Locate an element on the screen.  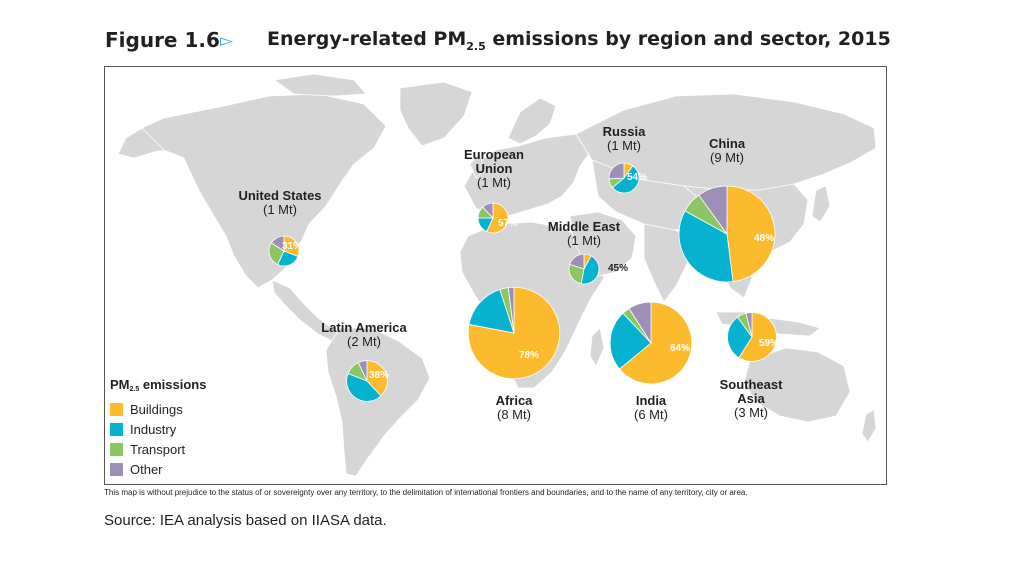
legend-label-transport: Transport is located at coordinates (158, 449).